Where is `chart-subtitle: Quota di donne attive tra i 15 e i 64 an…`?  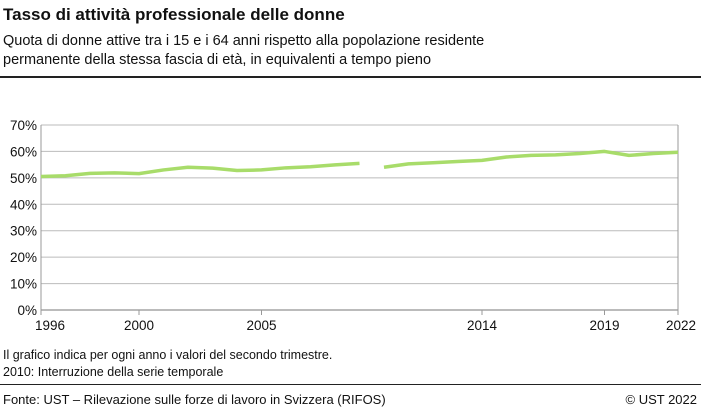
chart-subtitle: Quota di donne attive tra i 15 e i 64 an… is located at coordinates (243, 51).